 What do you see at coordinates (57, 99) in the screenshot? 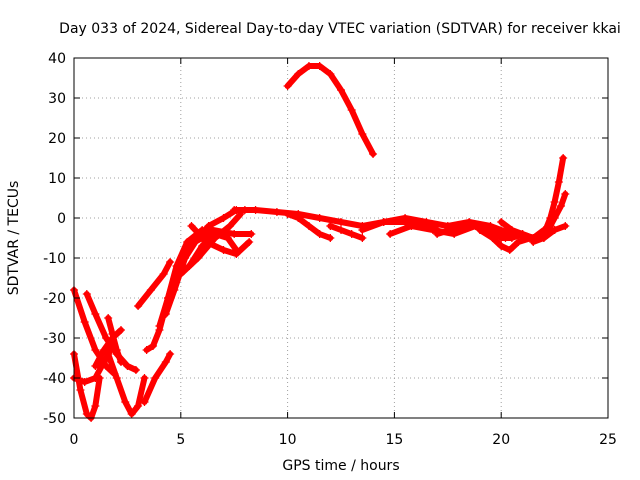
I see `y-tick-label: 30` at bounding box center [57, 99].